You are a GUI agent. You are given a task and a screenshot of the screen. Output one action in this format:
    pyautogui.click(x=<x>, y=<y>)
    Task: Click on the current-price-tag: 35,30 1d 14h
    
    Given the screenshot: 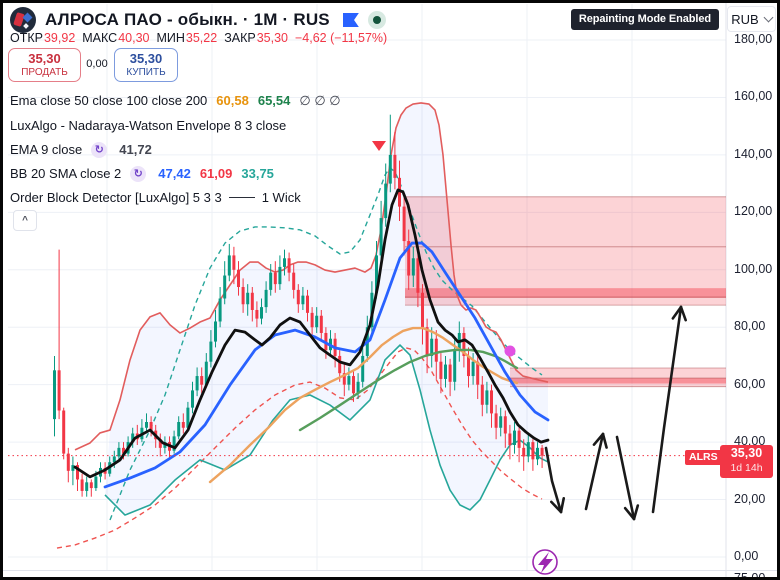 What is the action you would take?
    pyautogui.click(x=746, y=461)
    